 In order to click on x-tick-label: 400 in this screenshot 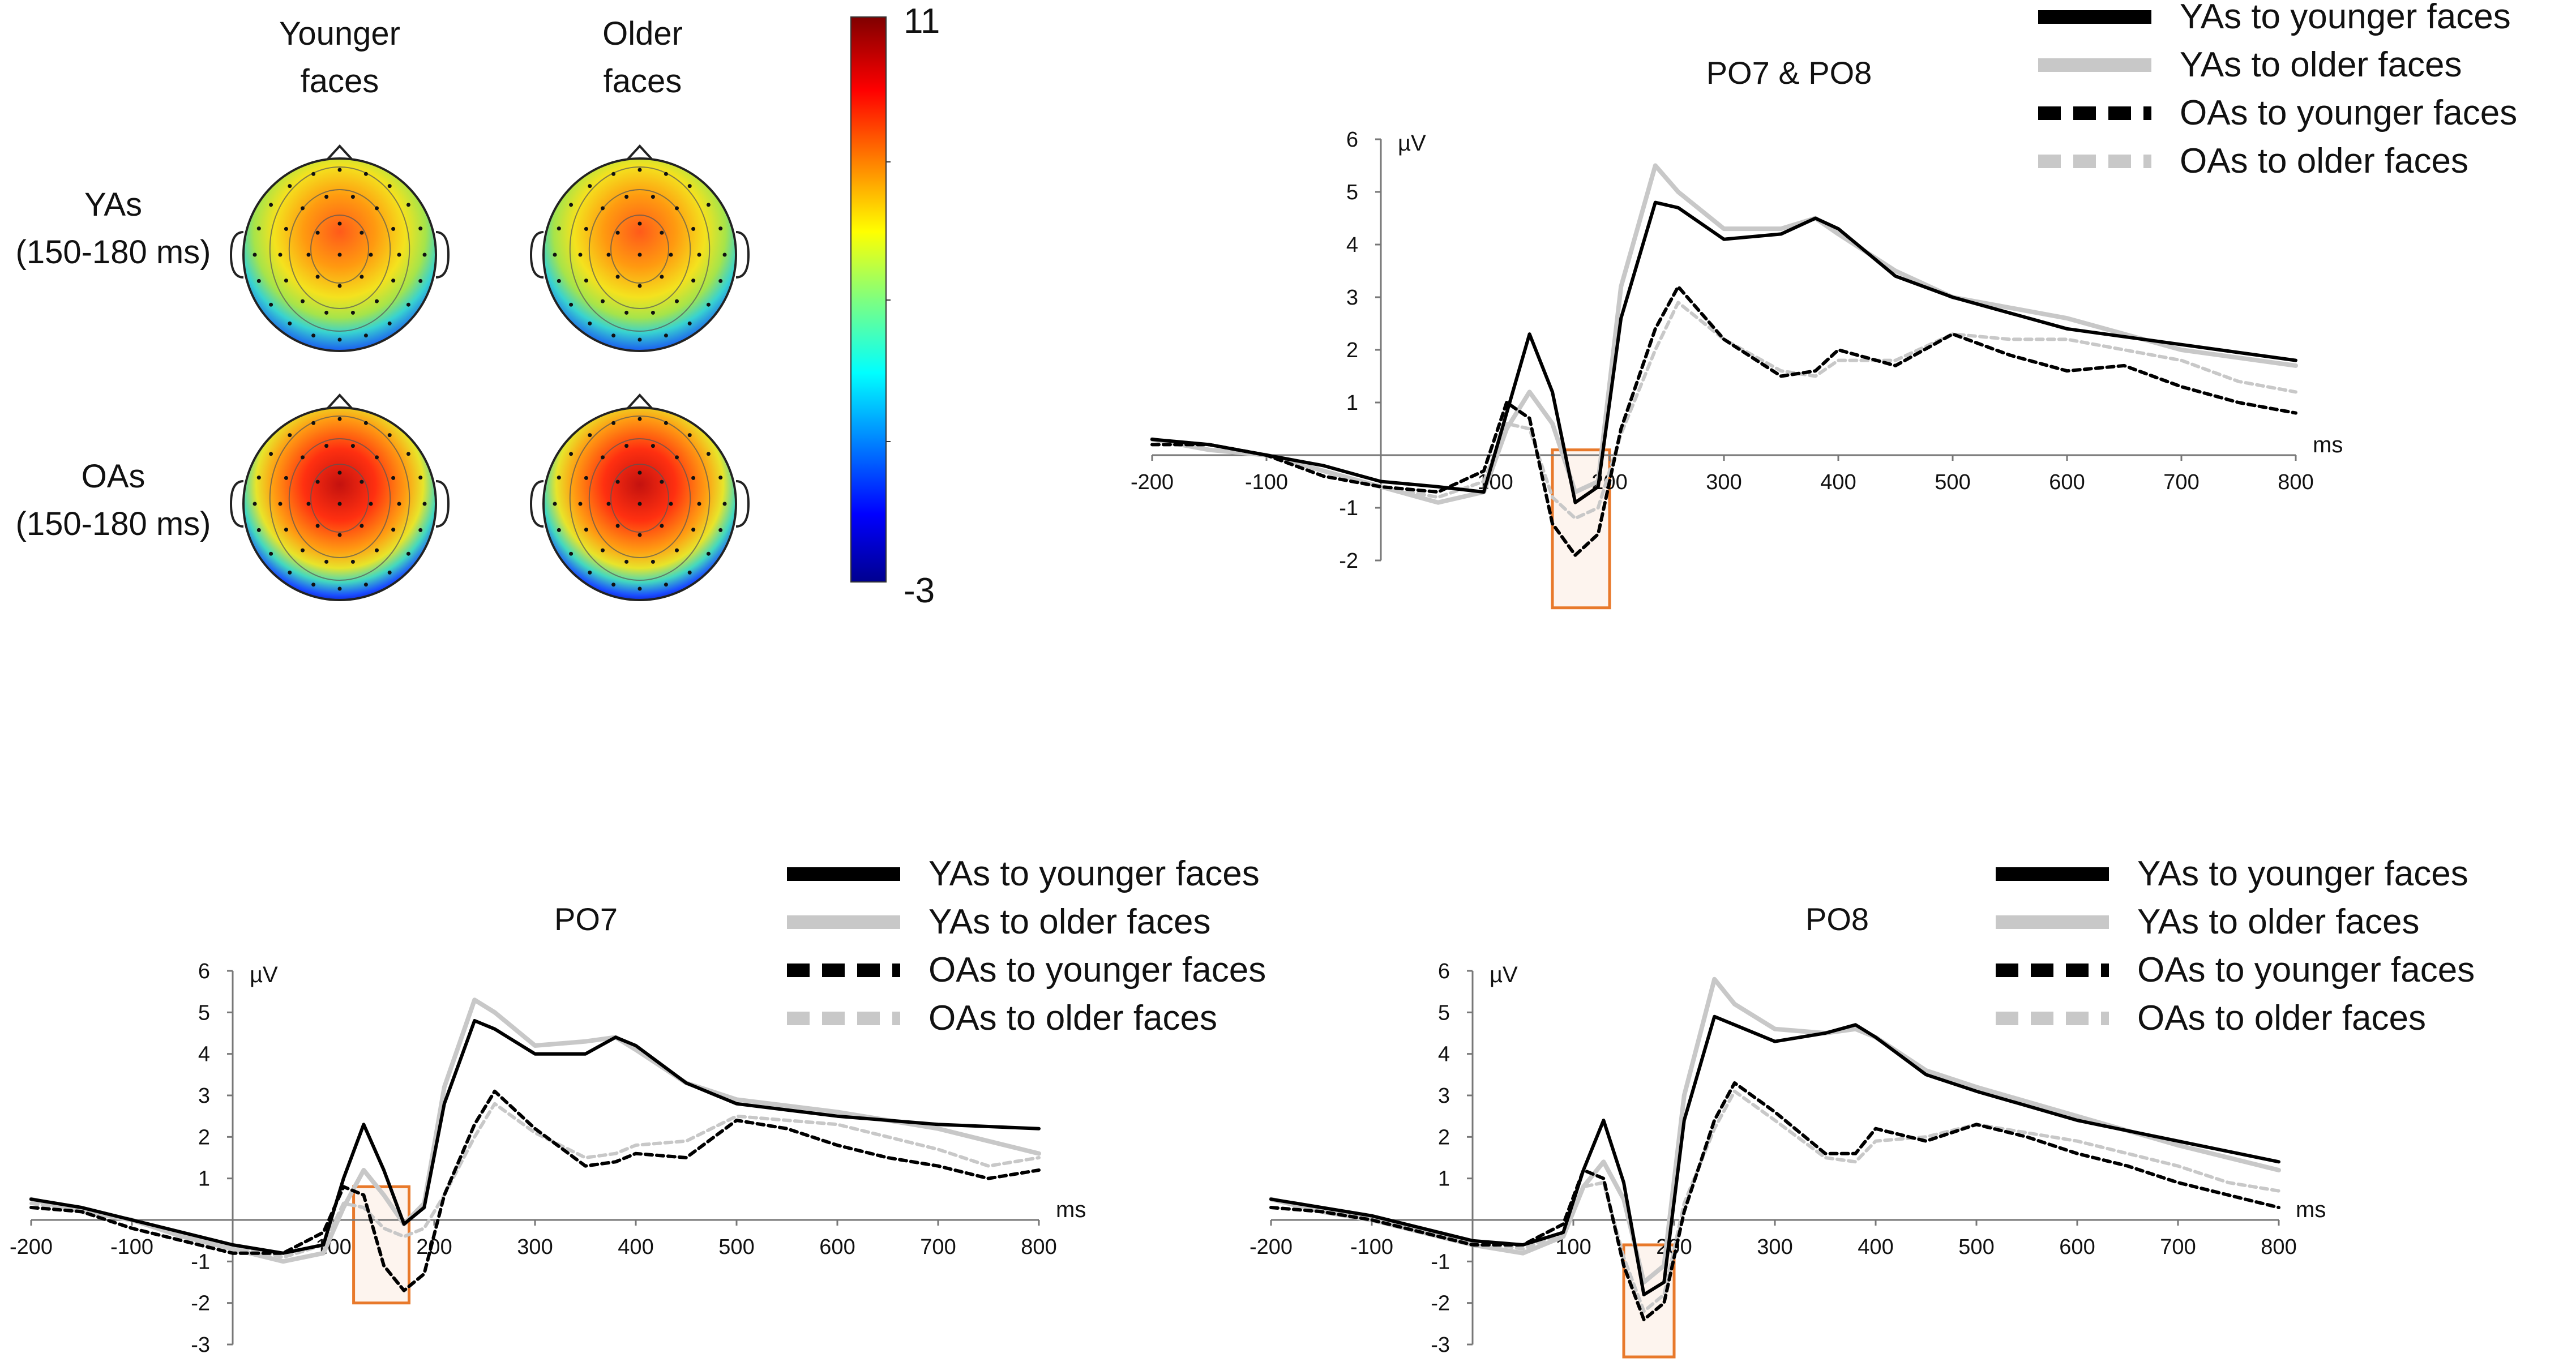, I will do `click(1838, 482)`.